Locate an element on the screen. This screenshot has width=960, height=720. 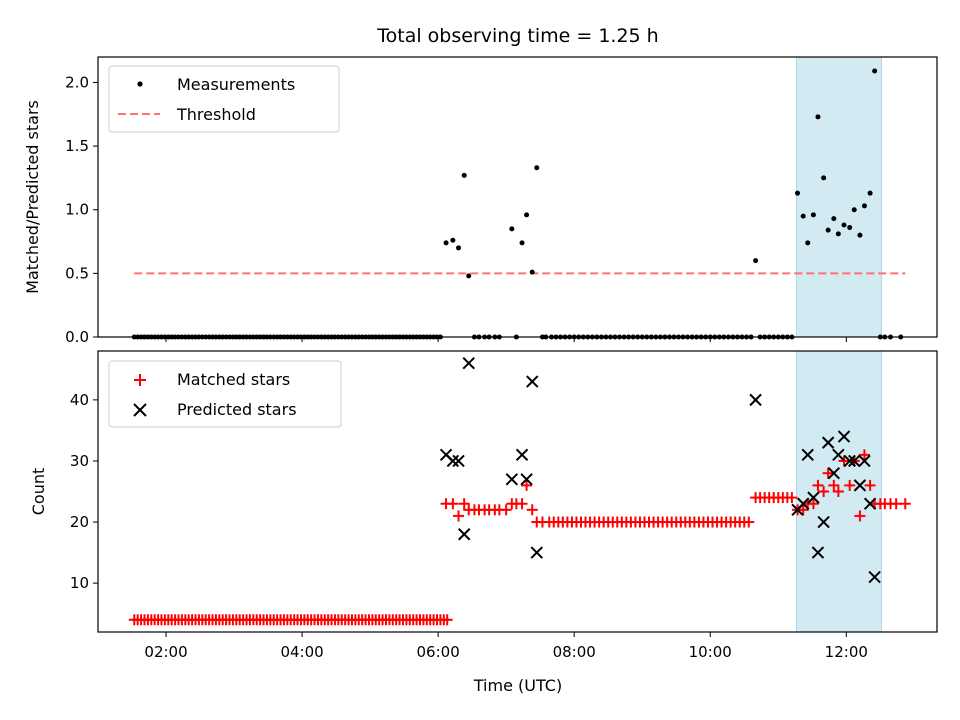
x-tick-label: 02:00 is located at coordinates (165, 652).